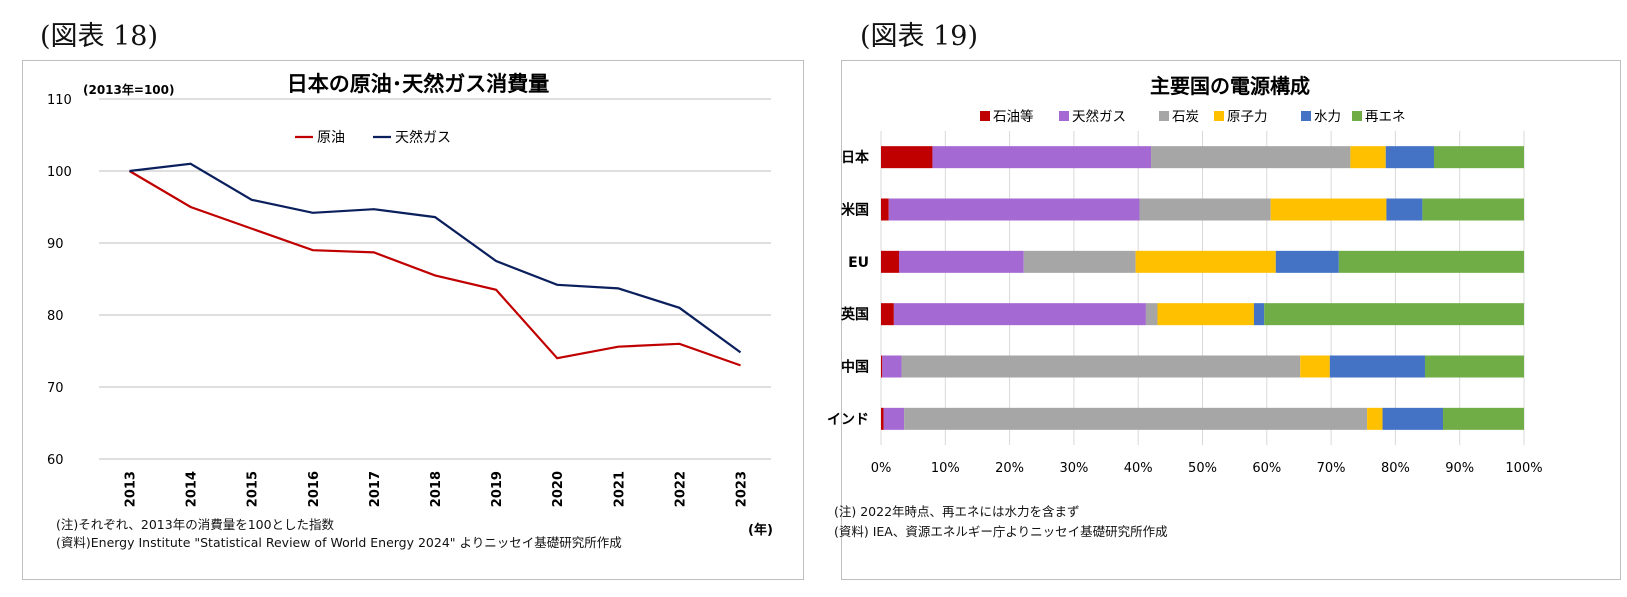 The width and height of the screenshot is (1627, 597). I want to click on x-tick-label: 30%, so click(1073, 468).